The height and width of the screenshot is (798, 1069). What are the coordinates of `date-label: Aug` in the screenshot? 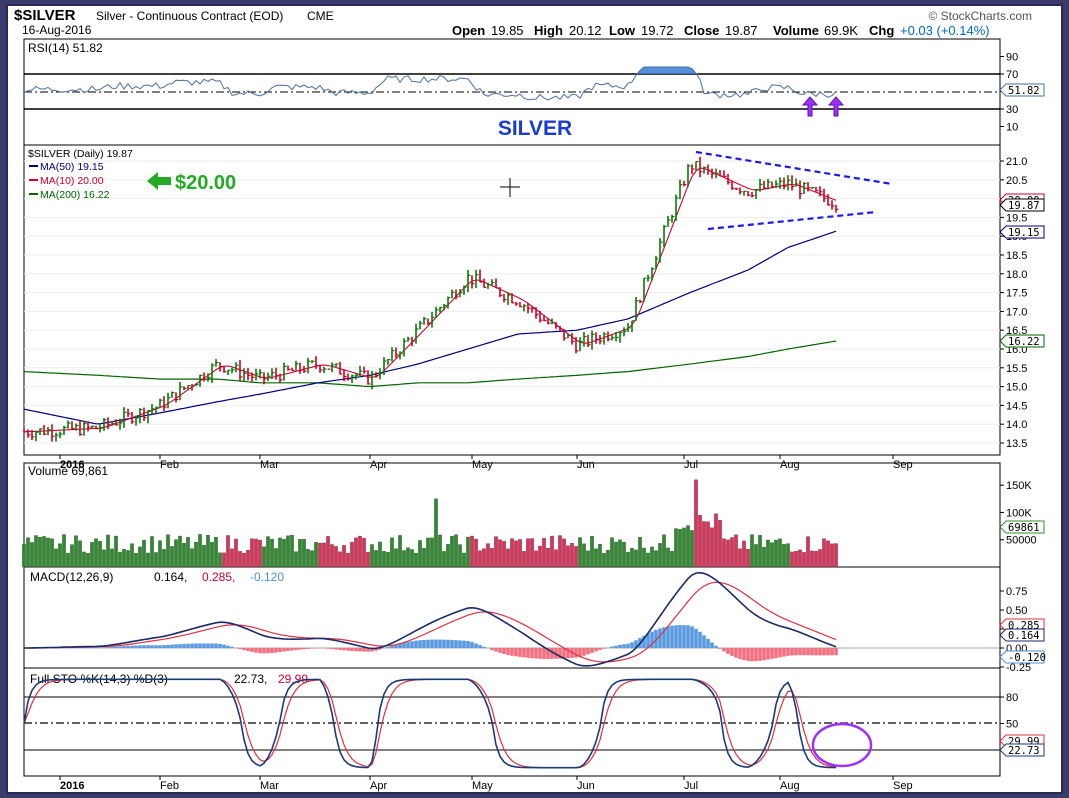 It's located at (790, 465).